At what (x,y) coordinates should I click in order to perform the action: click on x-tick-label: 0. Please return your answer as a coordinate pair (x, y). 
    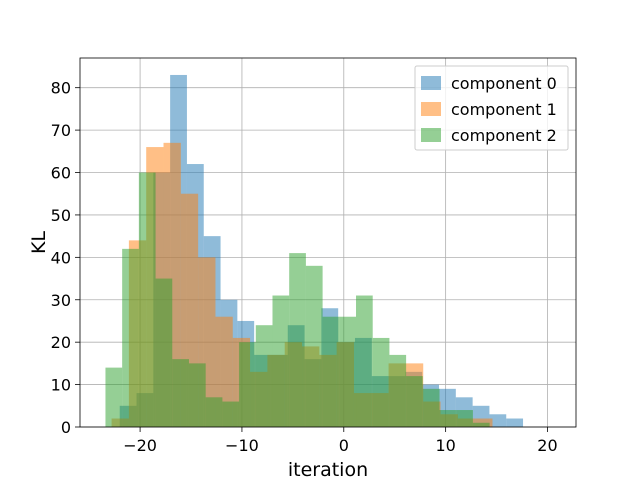
    Looking at the image, I should click on (344, 445).